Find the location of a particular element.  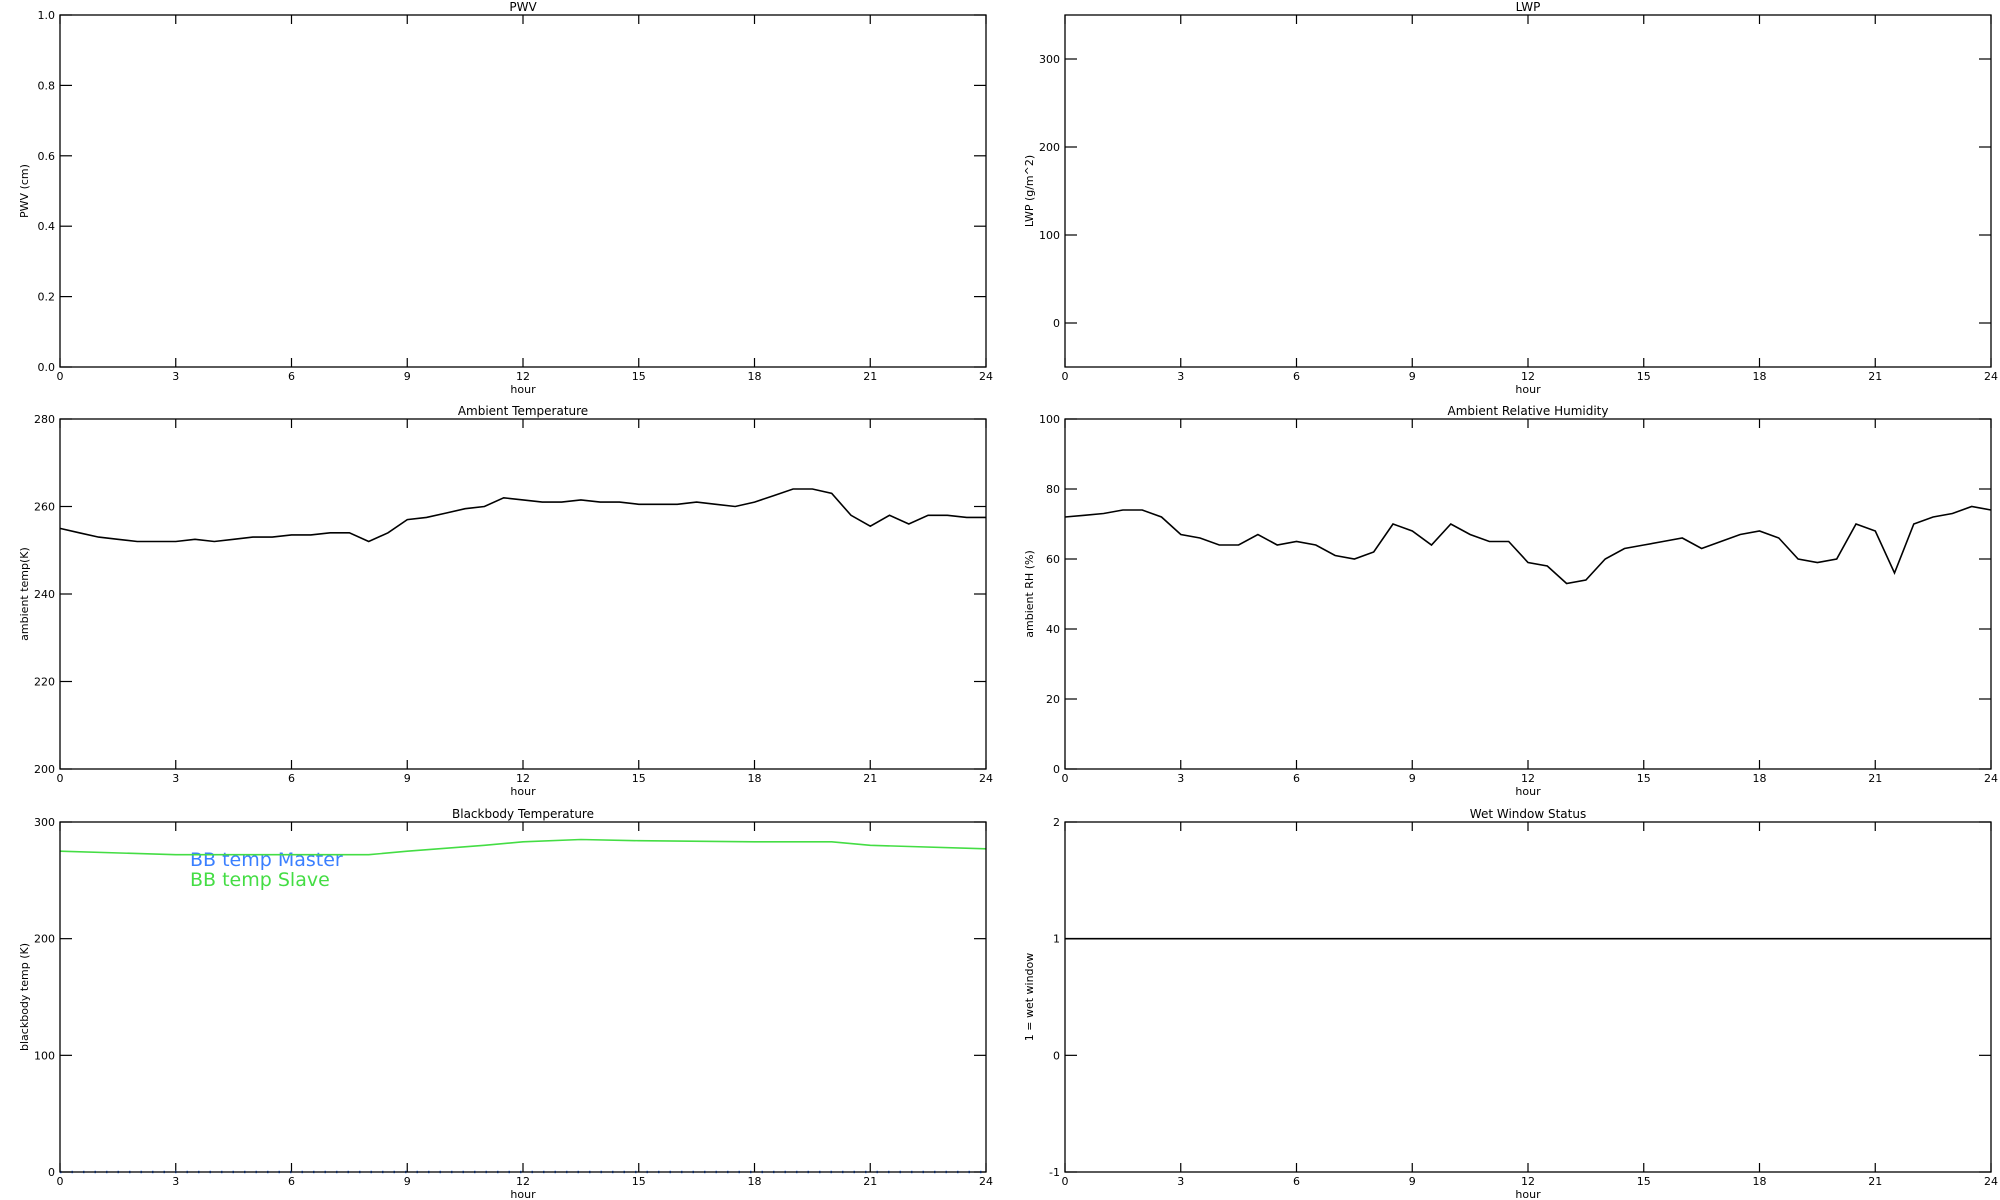

y-tick-label: 60 is located at coordinates (1053, 559).